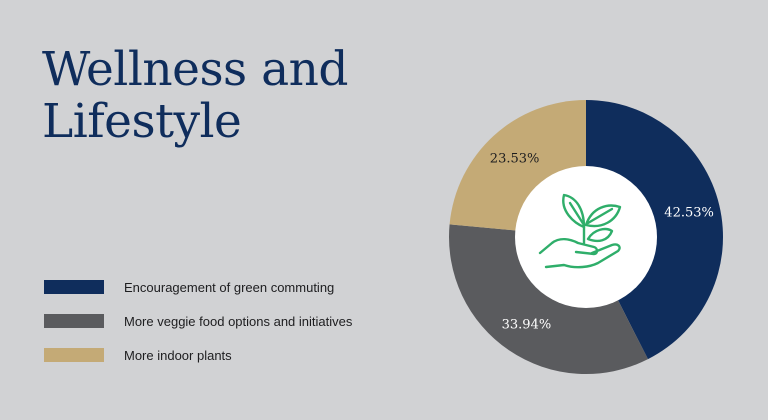 The image size is (768, 420). I want to click on legend-item-indoor-plants: More indoor plants, so click(198, 355).